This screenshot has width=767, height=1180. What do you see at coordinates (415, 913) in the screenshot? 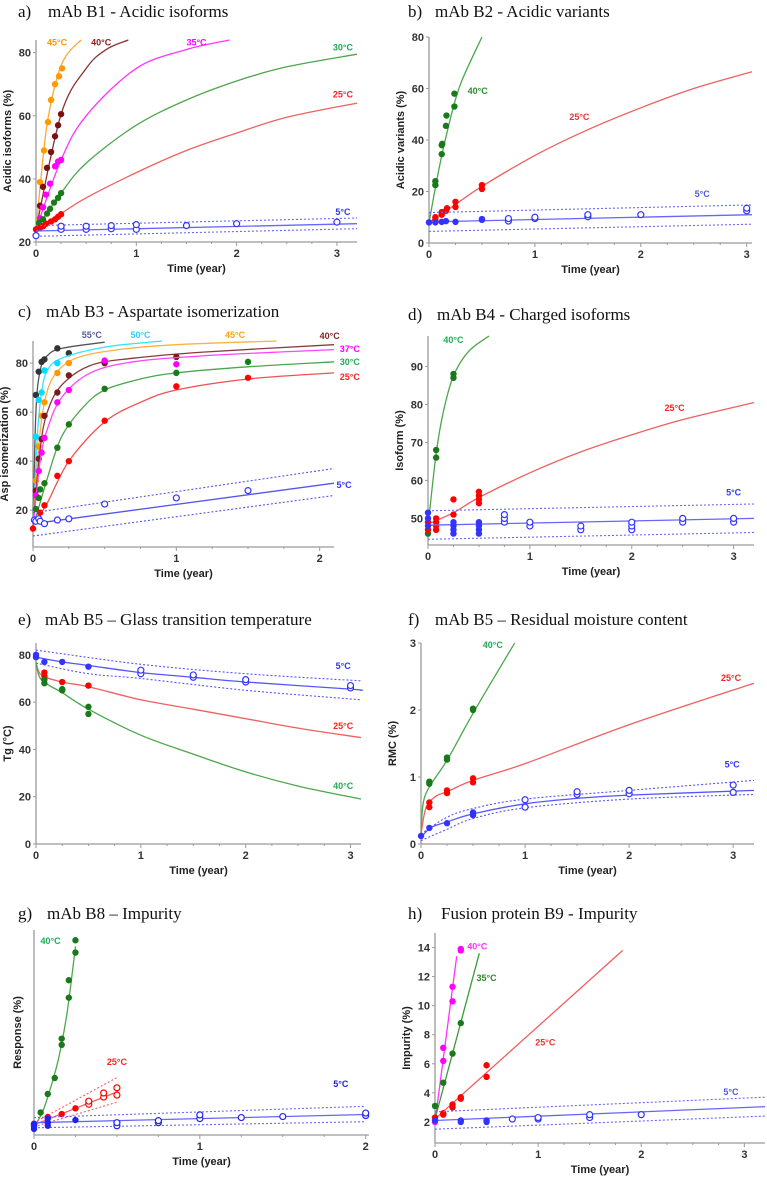
I see `panel-letter: h)` at bounding box center [415, 913].